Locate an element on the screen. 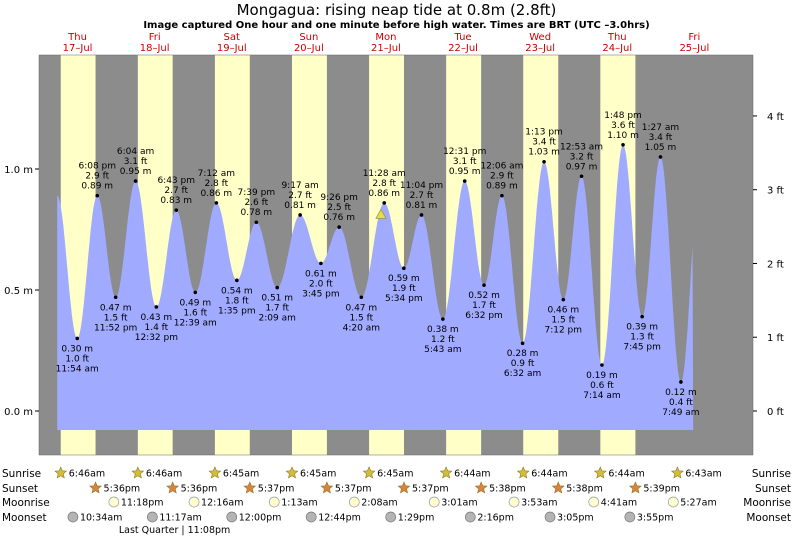 The width and height of the screenshot is (793, 538). sunrise-row-label-right: Sunrise is located at coordinates (771, 474).